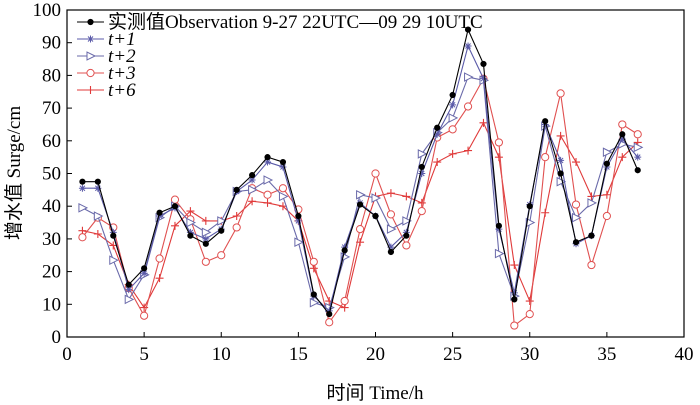  What do you see at coordinates (106, 73) in the screenshot?
I see `legend-item: t+3` at bounding box center [106, 73].